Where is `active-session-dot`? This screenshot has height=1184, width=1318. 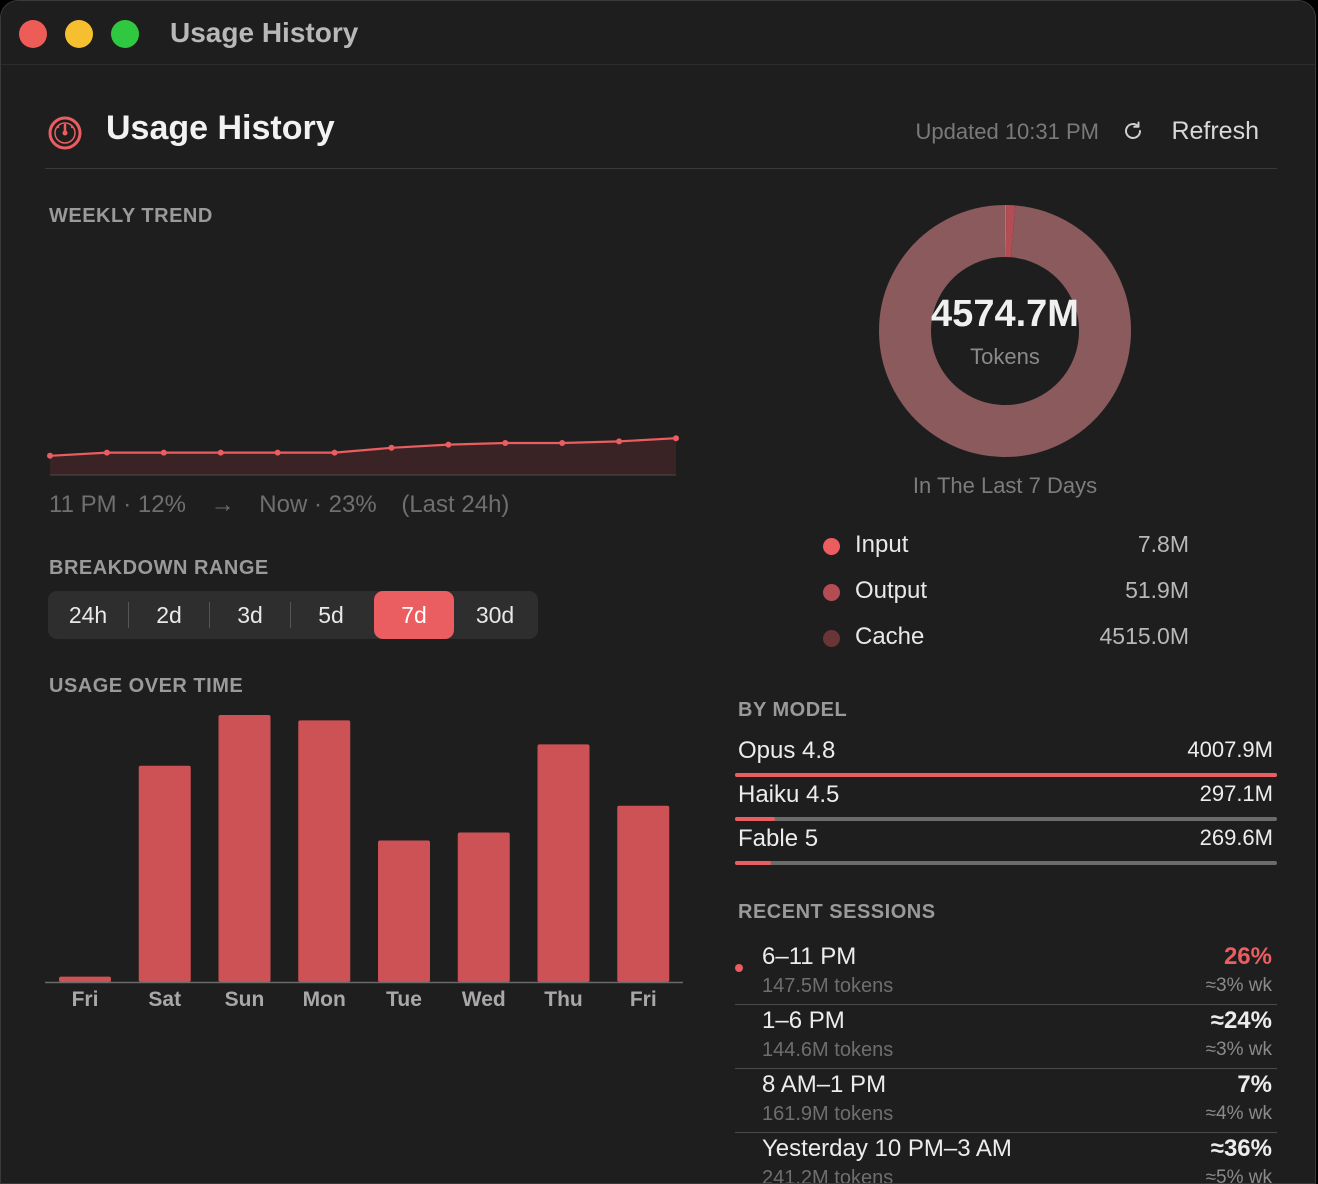 active-session-dot is located at coordinates (739, 968).